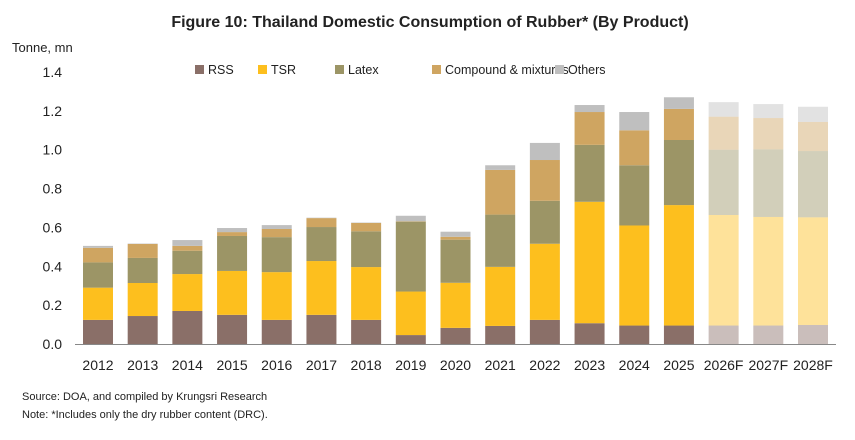 This screenshot has width=855, height=440. I want to click on bar-latex-2028F, so click(813, 184).